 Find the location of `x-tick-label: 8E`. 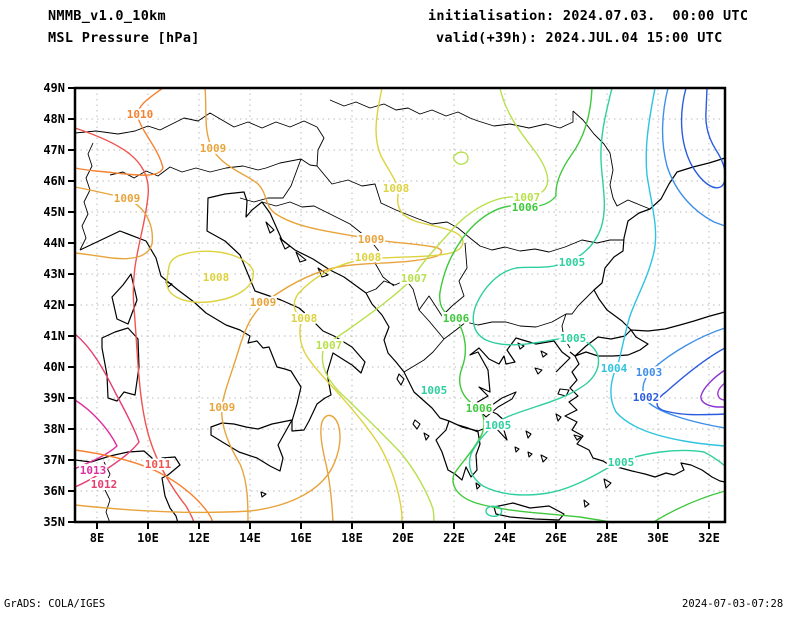

x-tick-label: 8E is located at coordinates (97, 538).